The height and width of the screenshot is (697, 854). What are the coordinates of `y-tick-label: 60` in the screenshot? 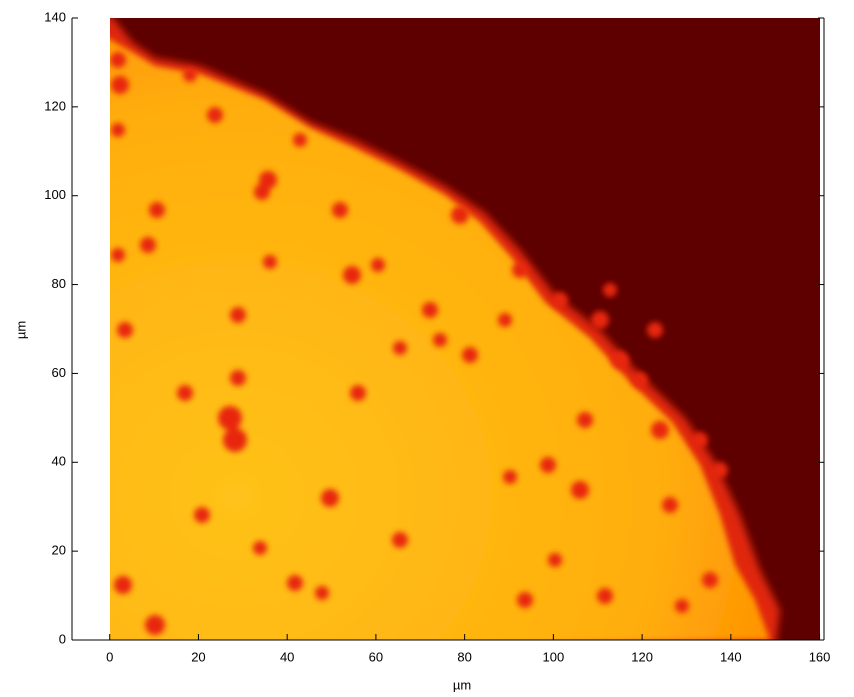 It's located at (59, 372).